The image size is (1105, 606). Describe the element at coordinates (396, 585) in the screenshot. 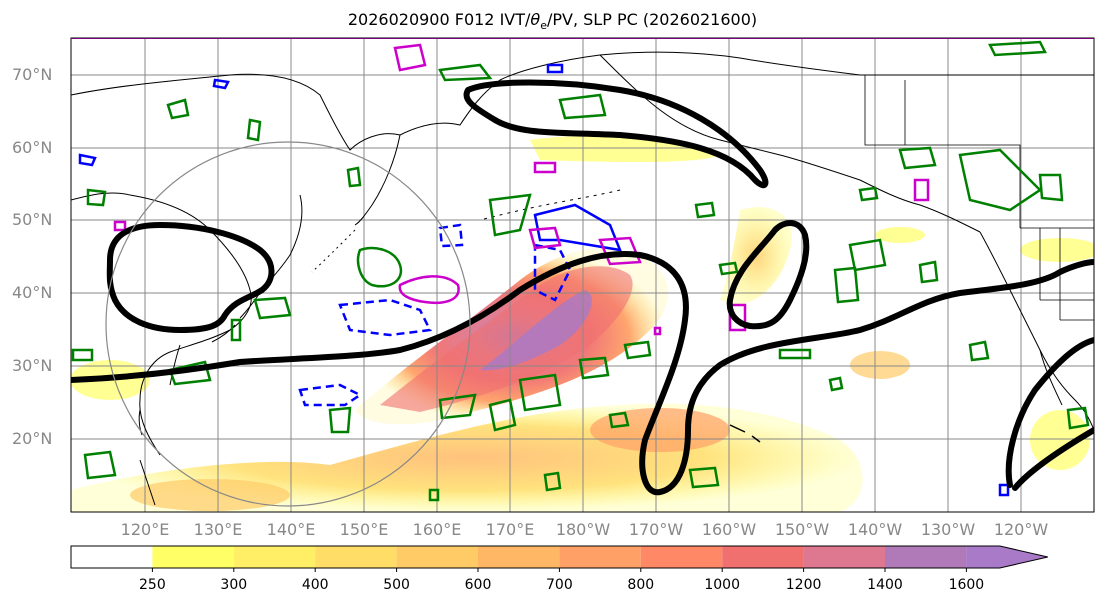

I see `colorbar-tick-label: 500` at that location.